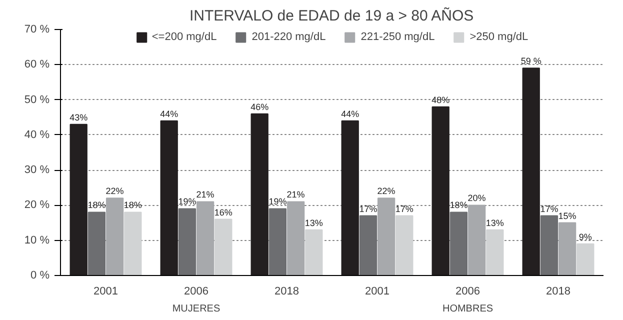 This screenshot has height=320, width=623. What do you see at coordinates (567, 215) in the screenshot?
I see `data-label: 15%` at bounding box center [567, 215].